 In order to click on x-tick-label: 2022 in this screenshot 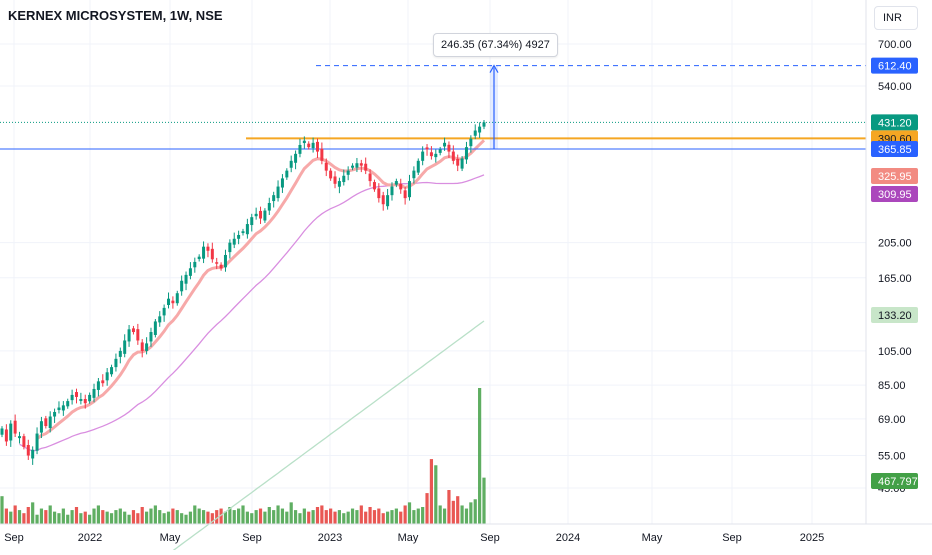, I will do `click(90, 538)`.